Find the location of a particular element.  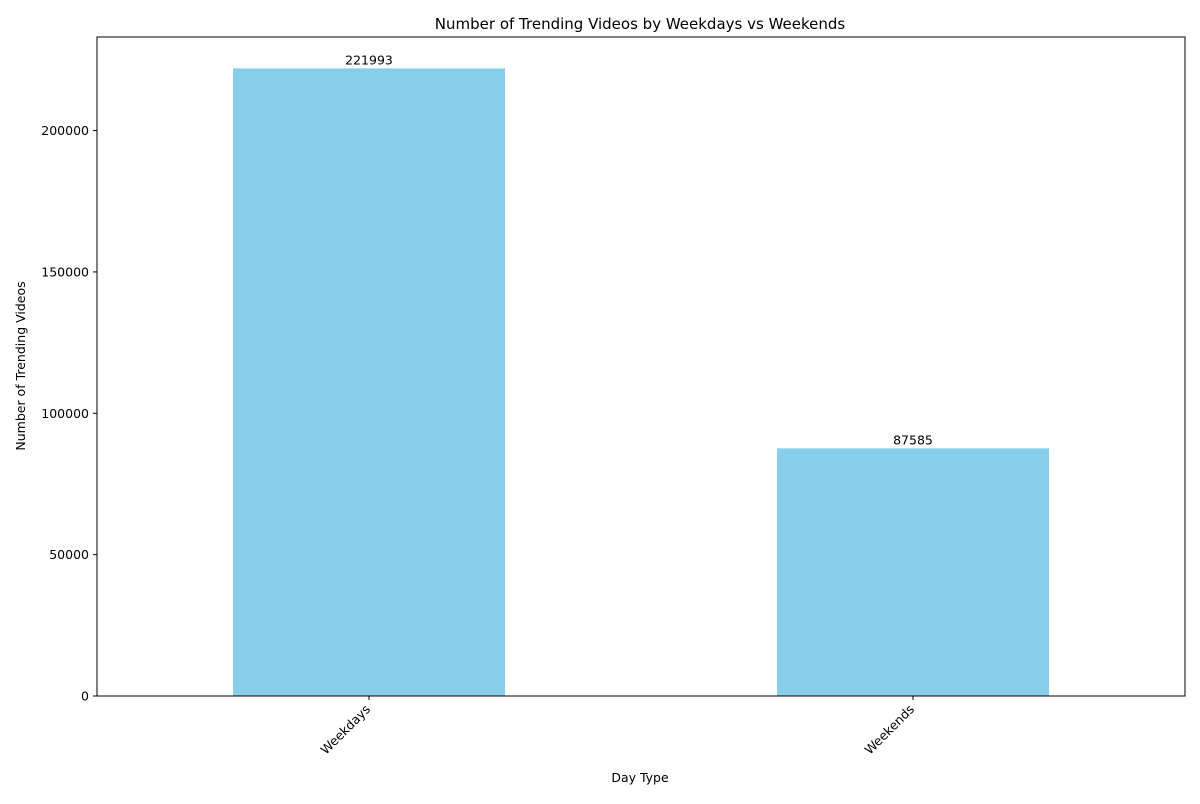

bar-weekends is located at coordinates (913, 572).